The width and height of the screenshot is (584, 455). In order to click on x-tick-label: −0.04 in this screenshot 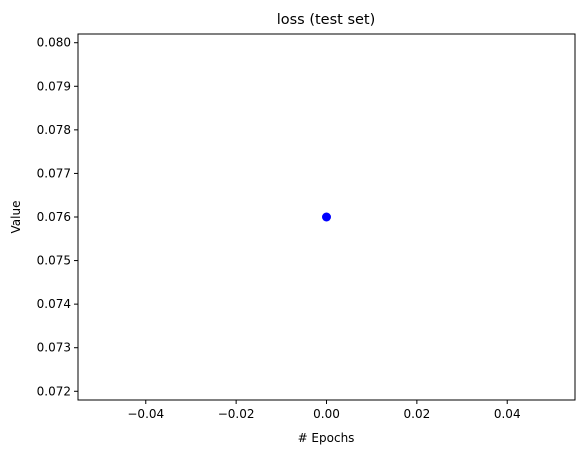, I will do `click(145, 414)`.